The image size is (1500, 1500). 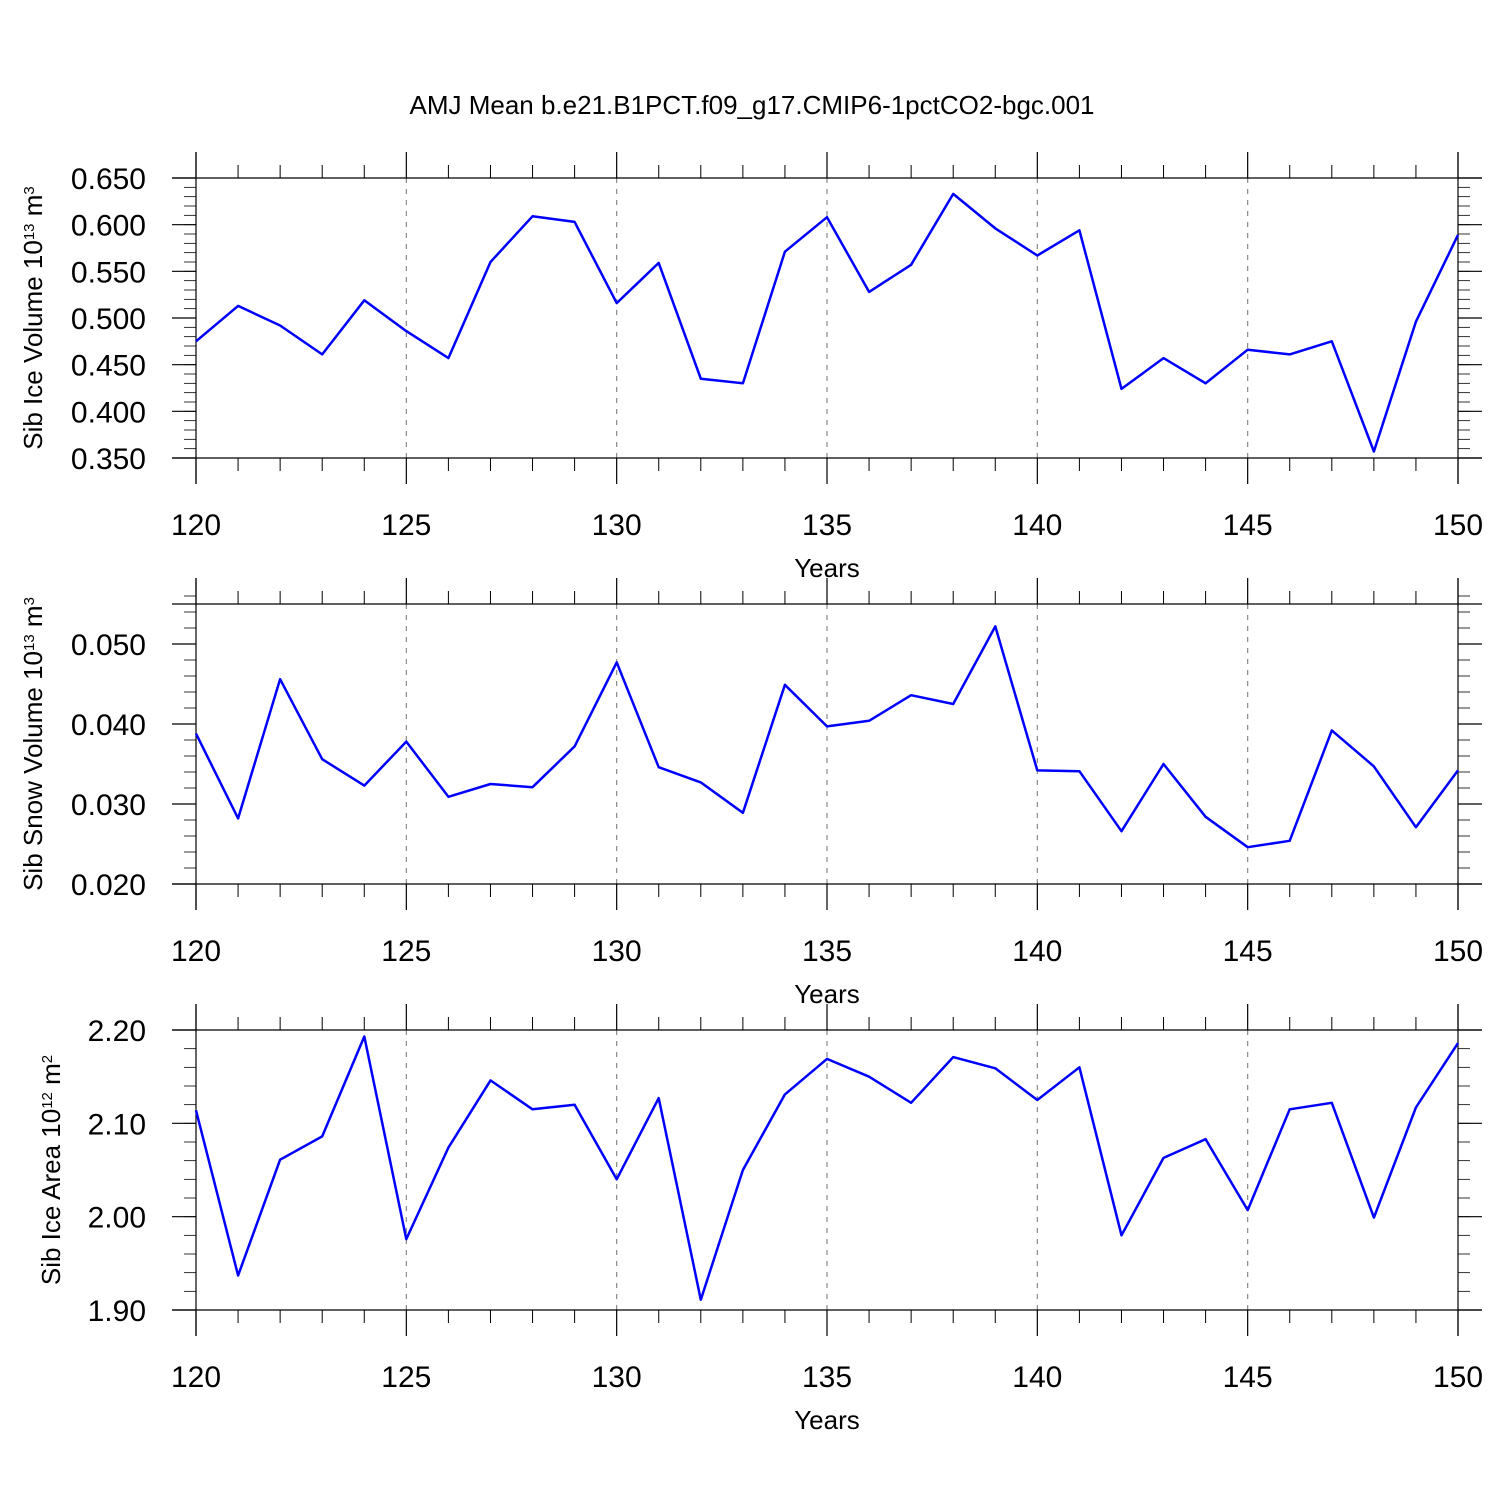 I want to click on y-axis-label: Sib Ice Volume 1013 m3, so click(x=33, y=318).